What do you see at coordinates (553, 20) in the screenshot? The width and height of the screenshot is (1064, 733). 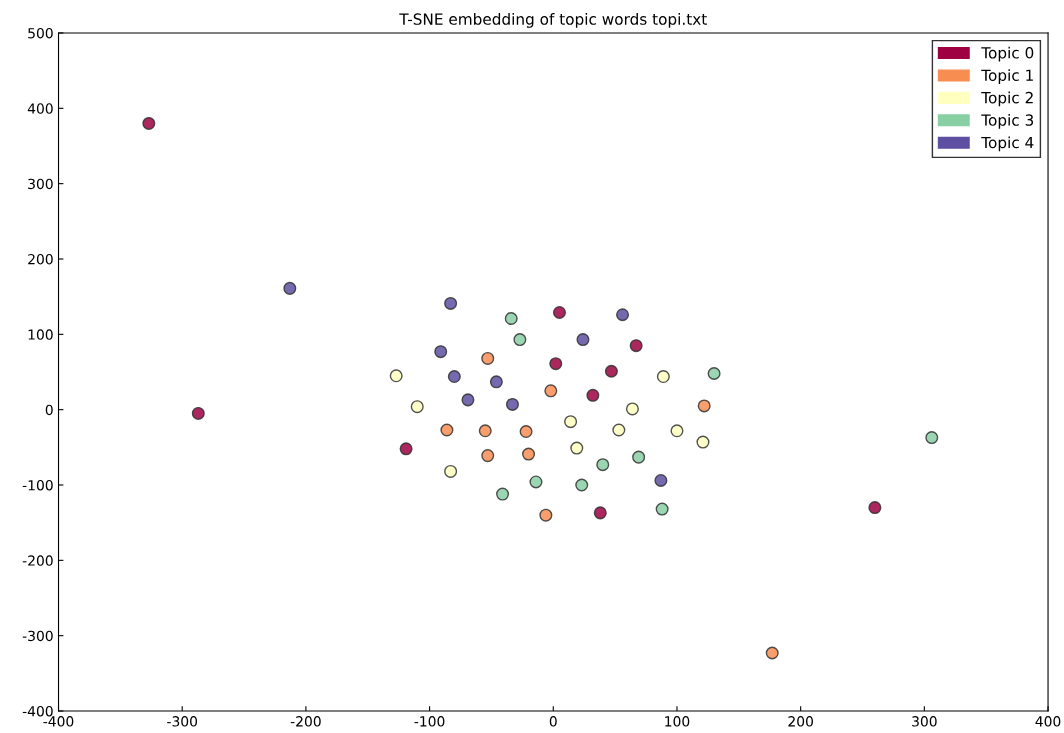 I see `chart-title: T-SNE embedding of topic words topi.txt` at bounding box center [553, 20].